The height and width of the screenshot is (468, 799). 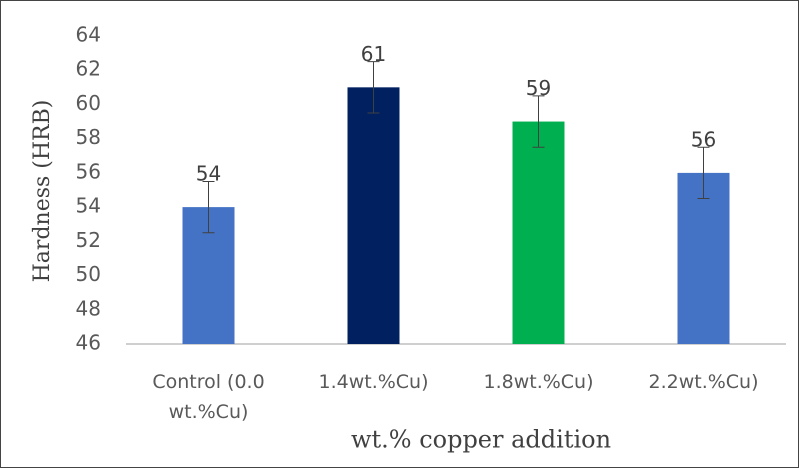 I want to click on x-tick-label: Control (0.0 wt.%Cu), so click(x=208, y=397).